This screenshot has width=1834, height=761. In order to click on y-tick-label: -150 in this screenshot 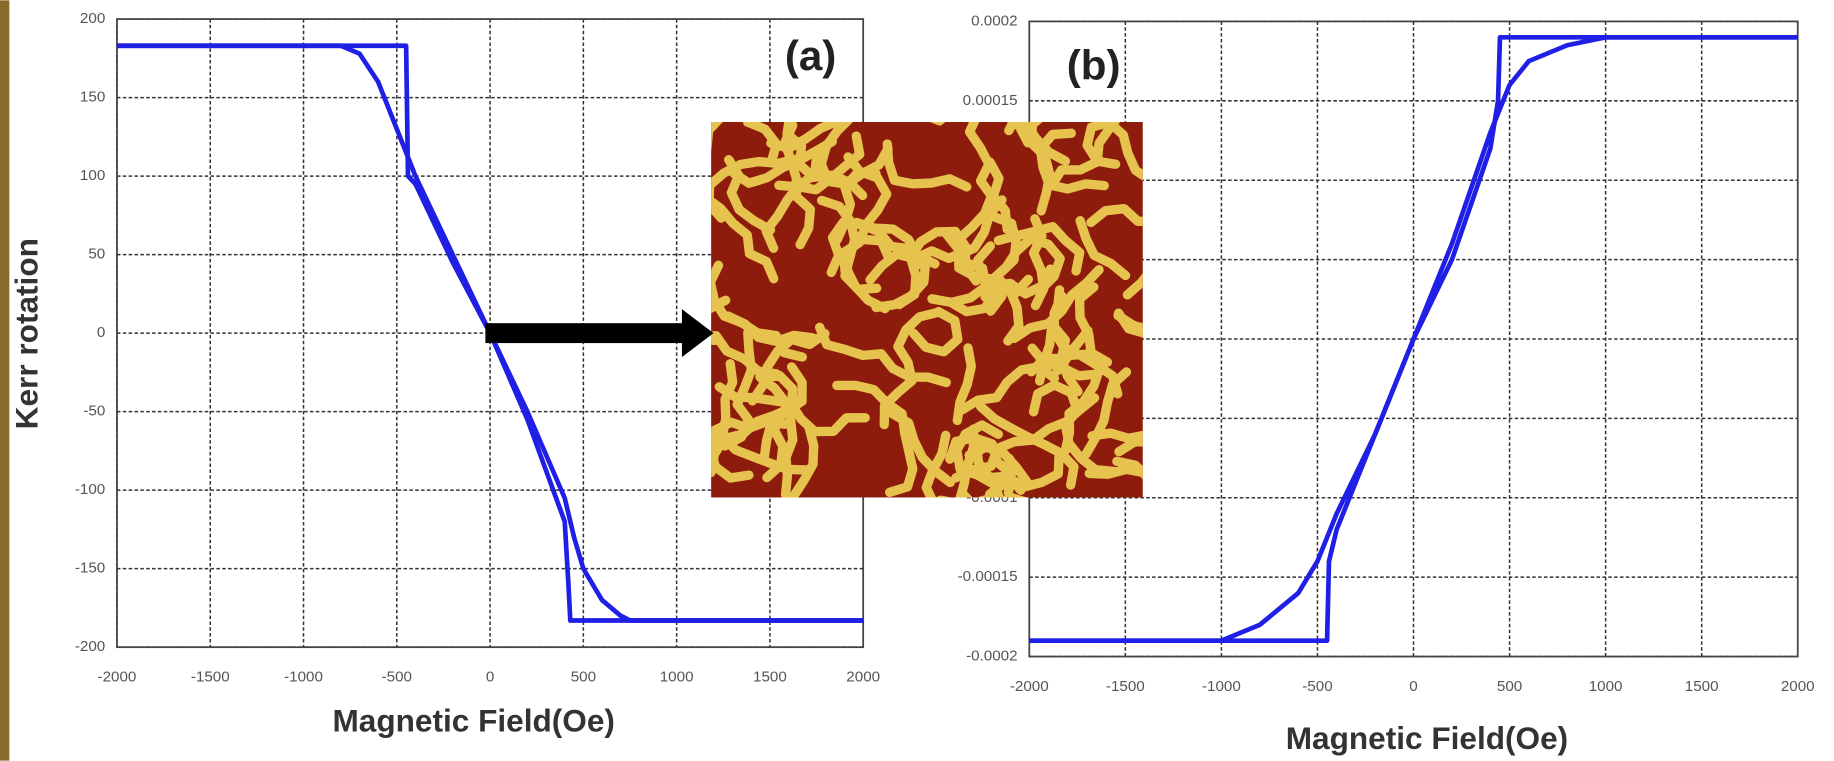, I will do `click(90, 568)`.